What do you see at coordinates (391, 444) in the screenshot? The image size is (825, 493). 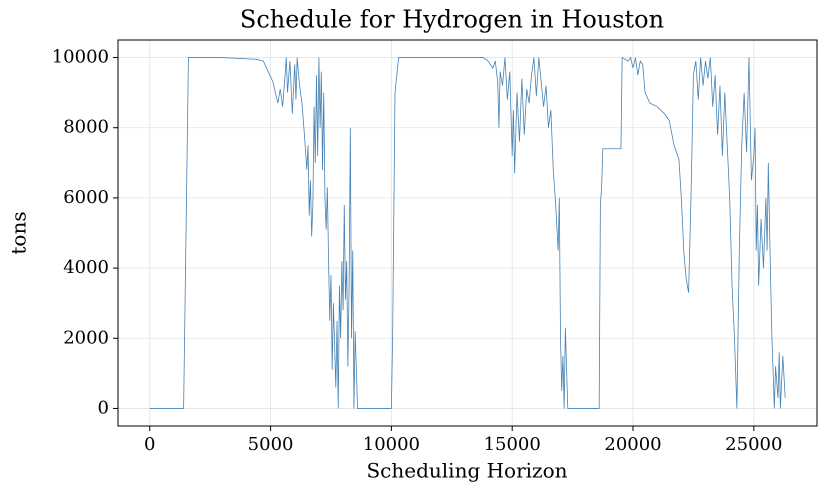 I see `x-tick-label: 10000` at bounding box center [391, 444].